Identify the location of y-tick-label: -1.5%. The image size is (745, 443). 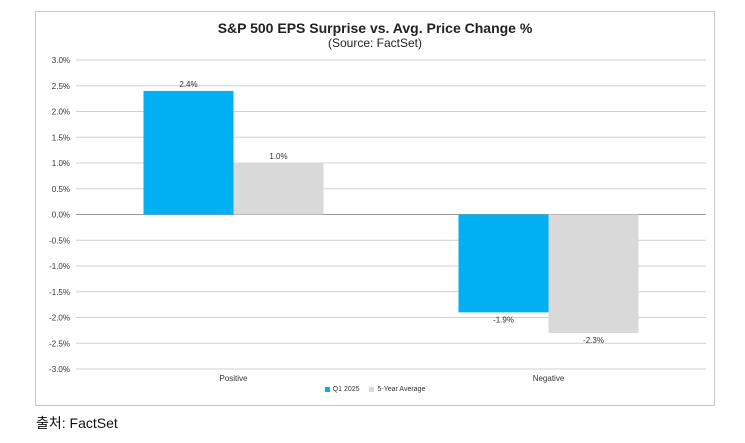
(59, 292).